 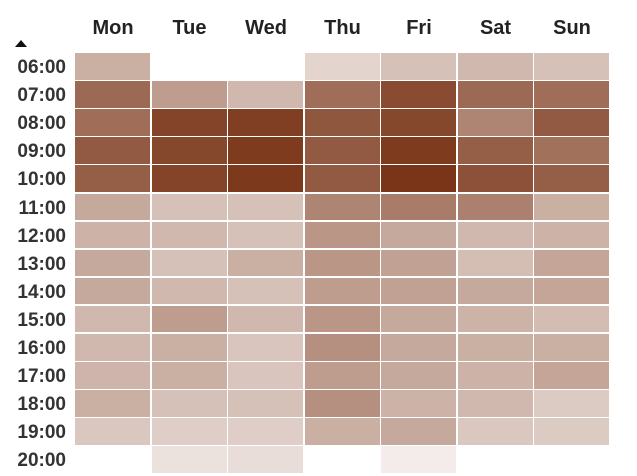 I want to click on day-label-mon: Mon, so click(x=113, y=28).